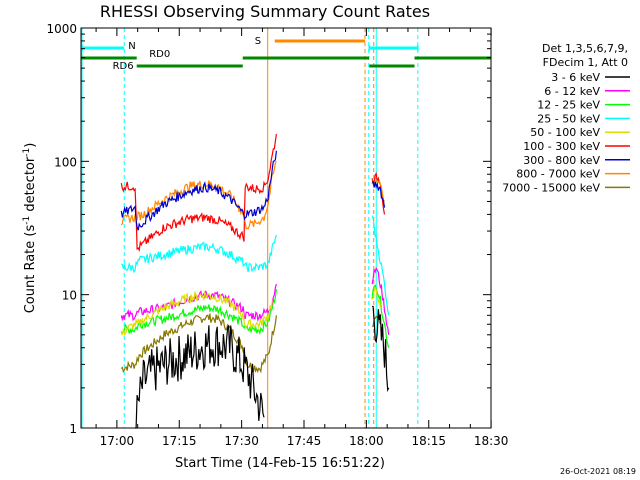 Image resolution: width=640 pixels, height=480 pixels. Describe the element at coordinates (69, 296) in the screenshot. I see `y-tick-label-1: 10` at that location.